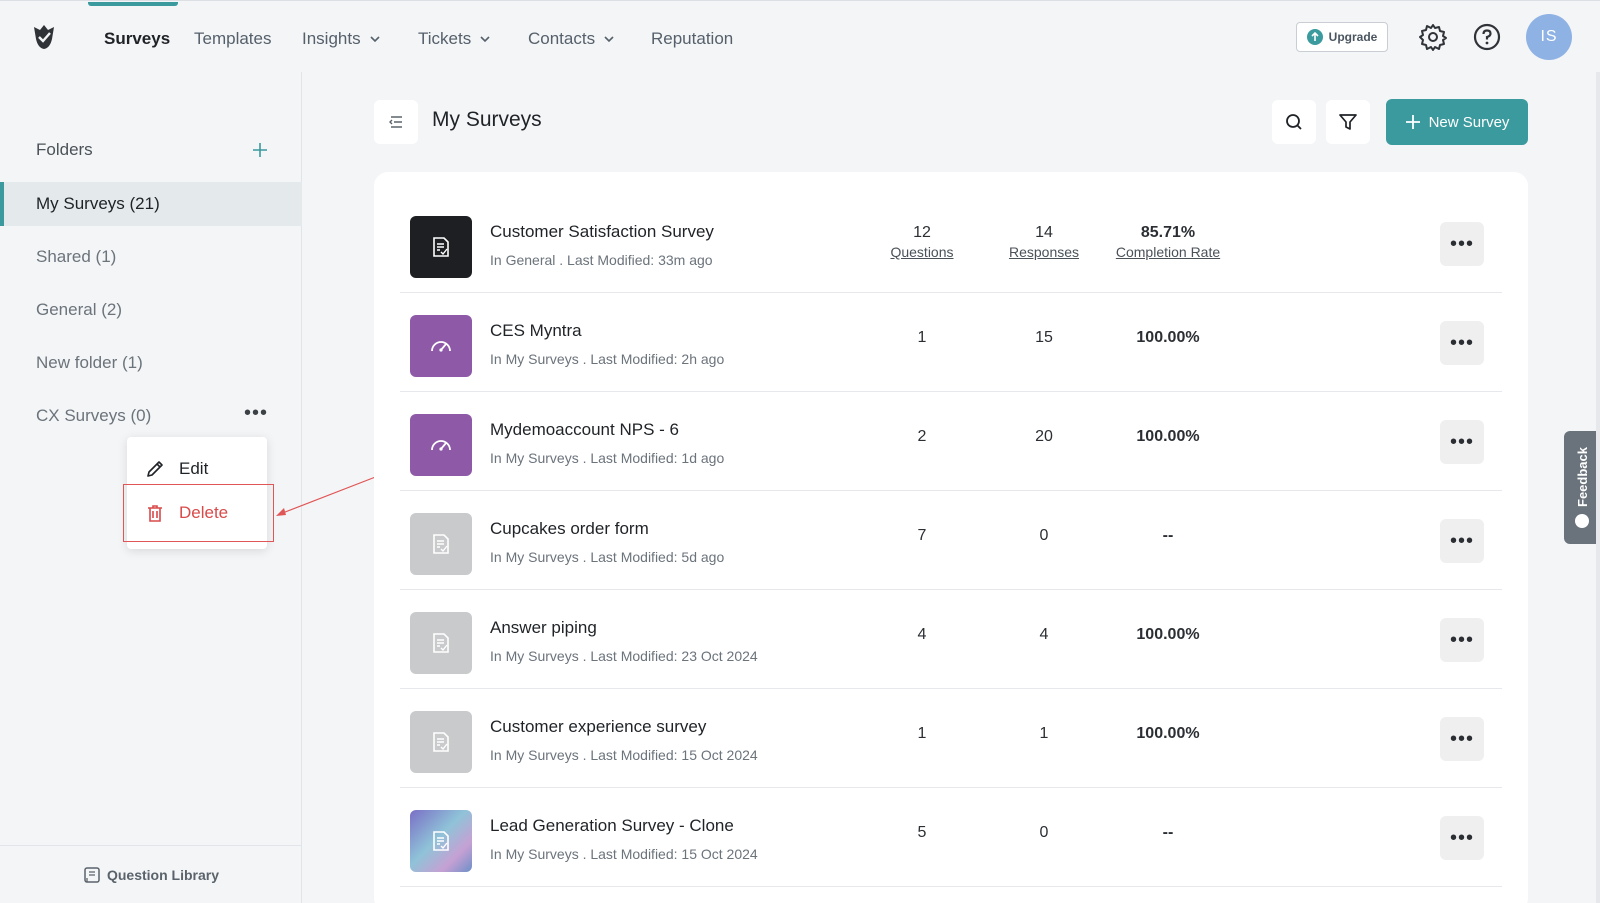 This screenshot has height=903, width=1600. Describe the element at coordinates (89, 362) in the screenshot. I see `folder-label: New folder (1)` at that location.